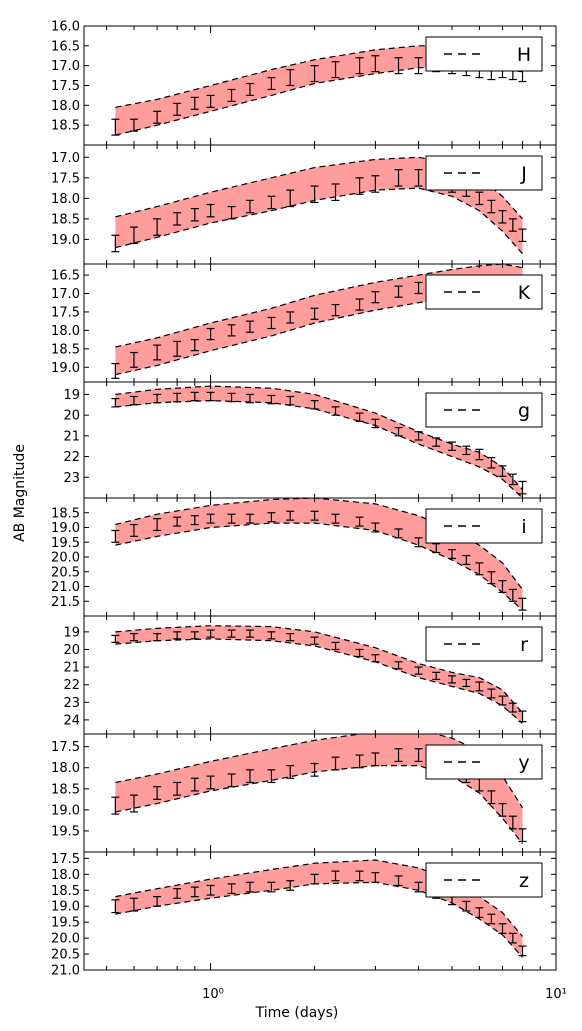  I want to click on panel-y: 17.5 18.0 18.5 19.0 19.5 y, so click(304, 793).